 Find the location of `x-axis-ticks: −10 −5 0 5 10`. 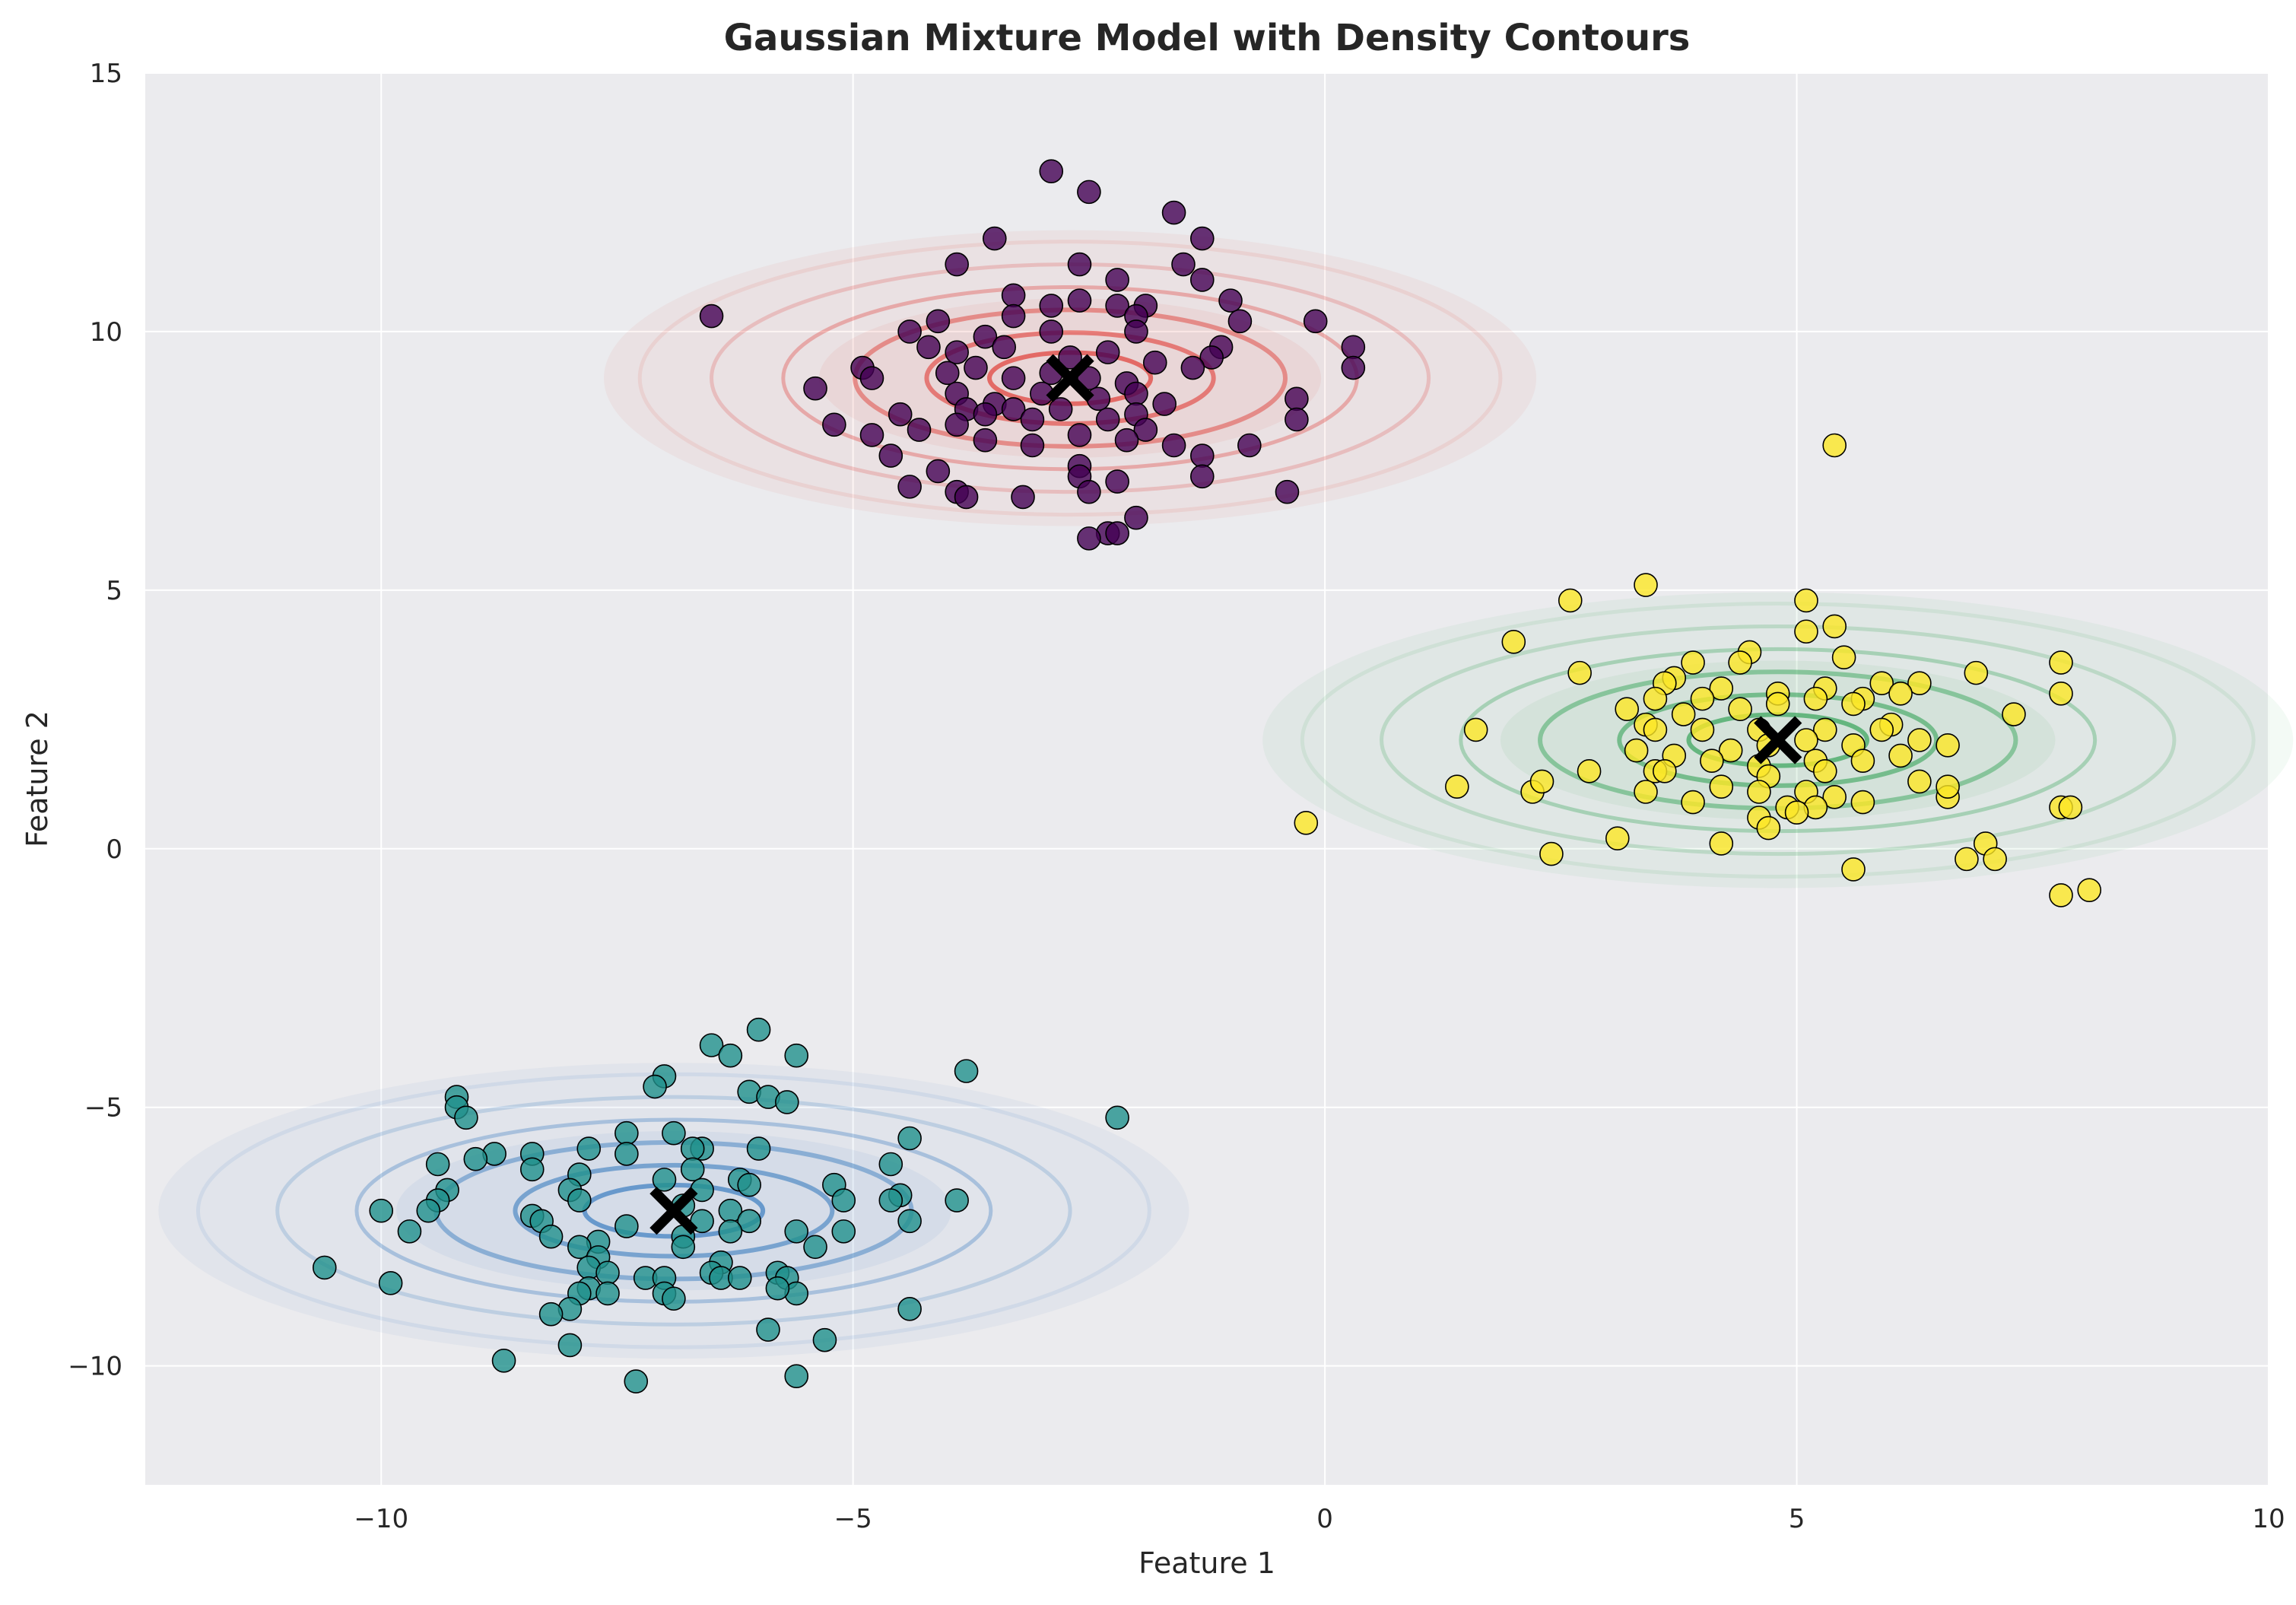

x-axis-ticks: −10 −5 0 5 10 is located at coordinates (1320, 1519).